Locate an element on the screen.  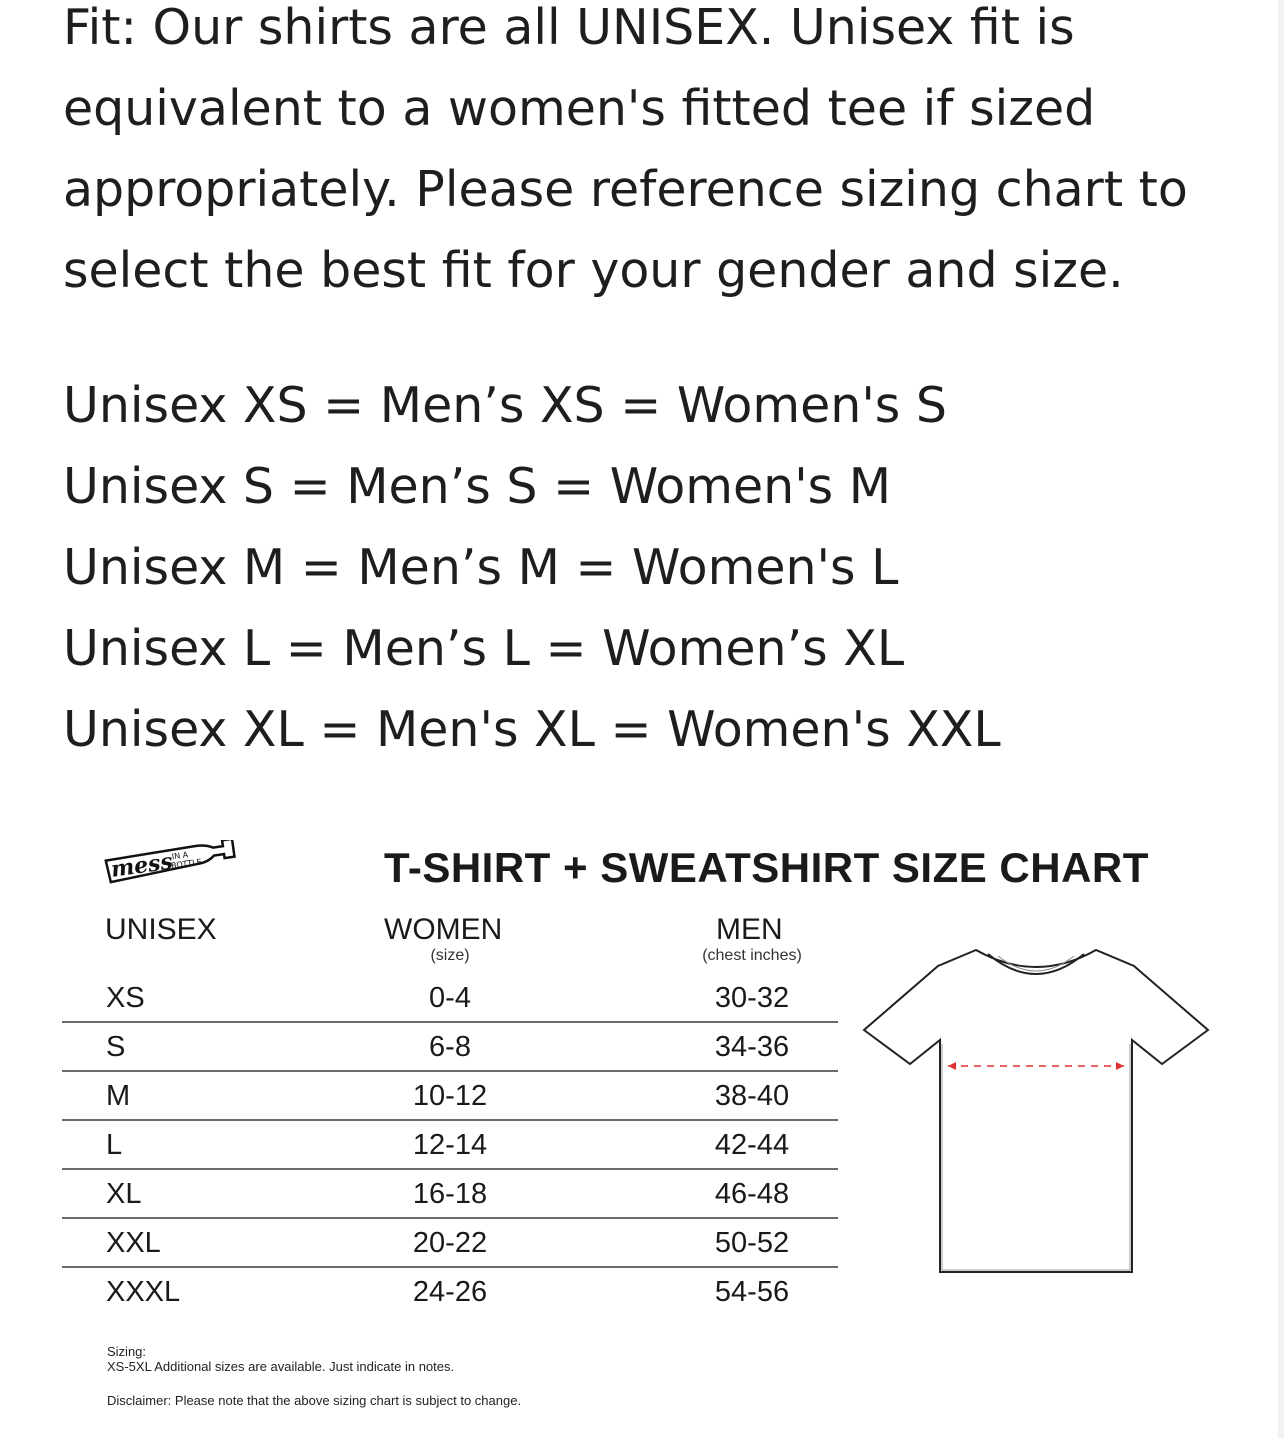
cell-unisex: S is located at coordinates (116, 1047).